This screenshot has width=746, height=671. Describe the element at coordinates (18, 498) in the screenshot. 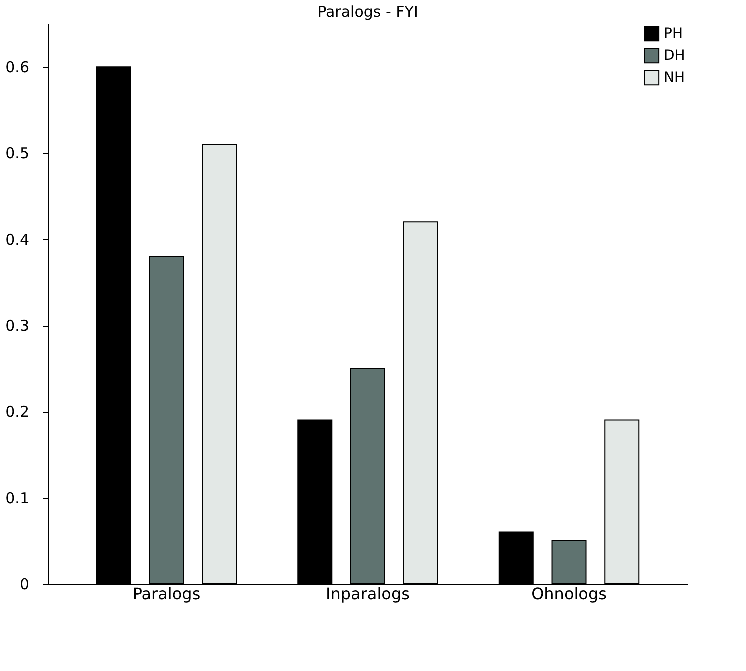

I see `y-tick-label: 0.1` at that location.